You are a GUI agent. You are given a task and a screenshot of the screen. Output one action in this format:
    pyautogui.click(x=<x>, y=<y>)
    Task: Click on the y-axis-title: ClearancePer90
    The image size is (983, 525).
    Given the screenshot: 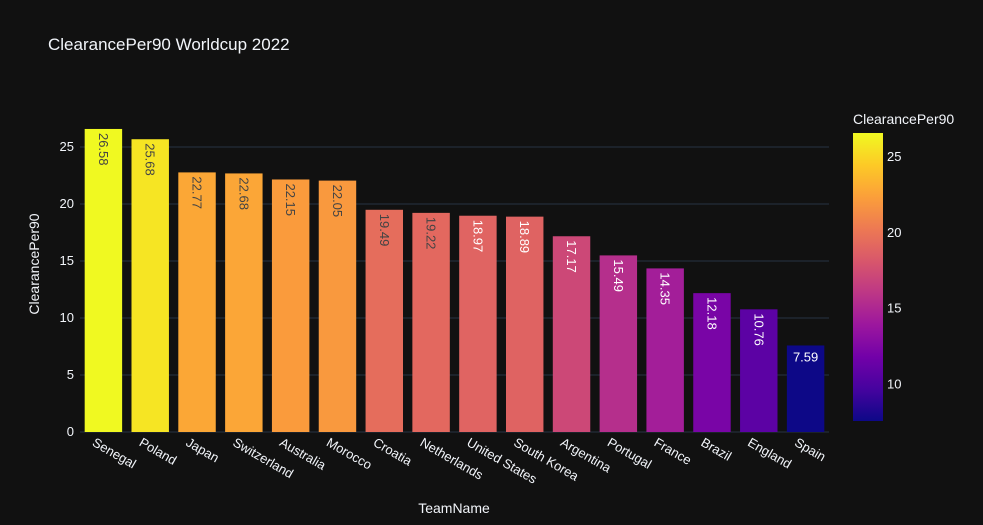 What is the action you would take?
    pyautogui.click(x=34, y=263)
    